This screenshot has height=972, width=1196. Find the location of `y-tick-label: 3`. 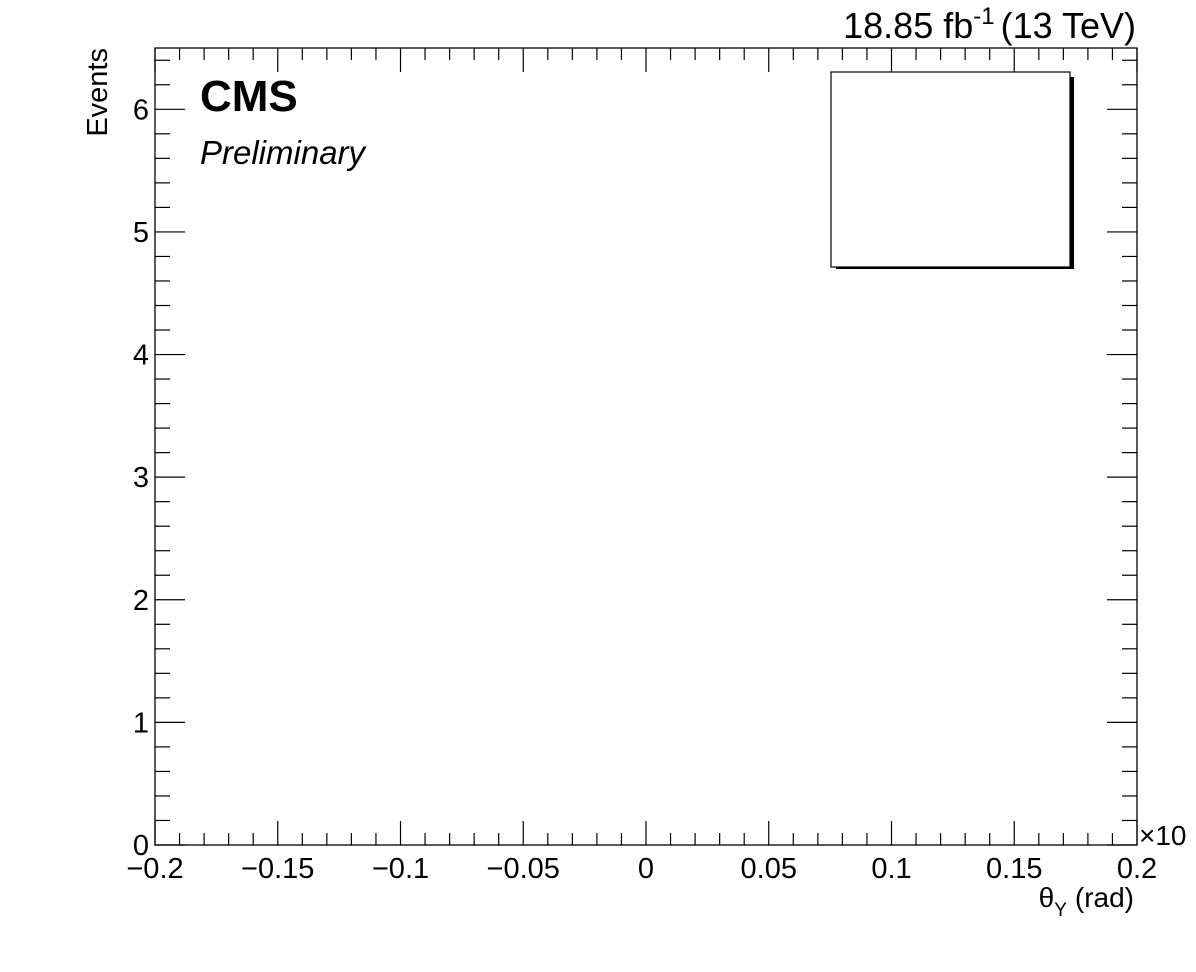

y-tick-label: 3 is located at coordinates (141, 478).